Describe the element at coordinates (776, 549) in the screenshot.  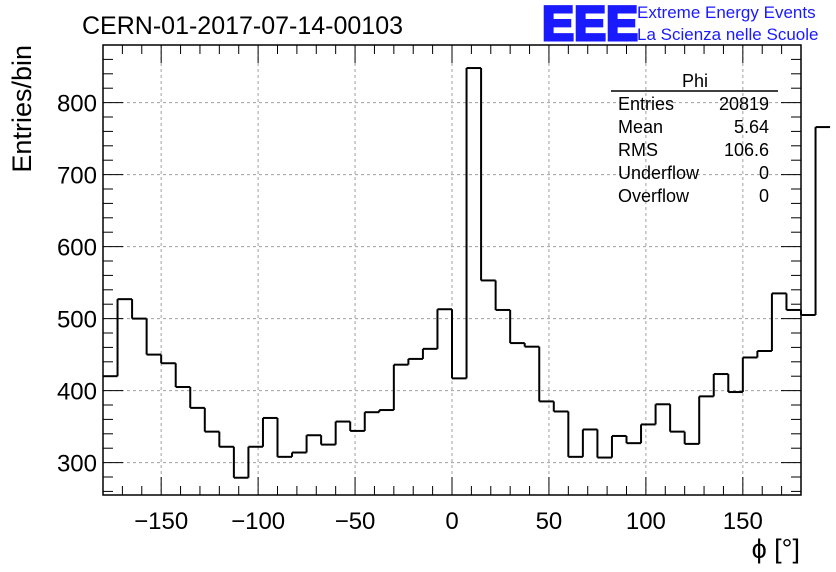
I see `x-axis-label: ϕ [°]` at that location.